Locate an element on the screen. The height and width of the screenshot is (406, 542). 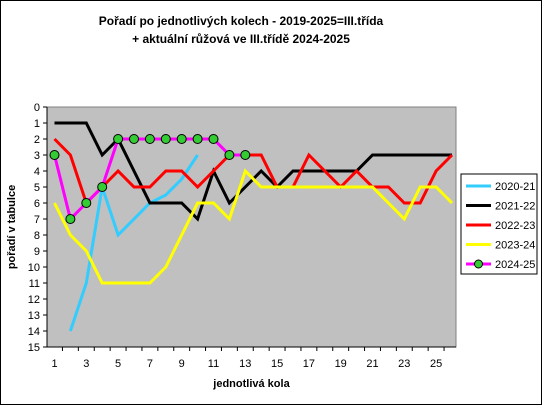
y-tick-label: 8 is located at coordinates (37, 236).